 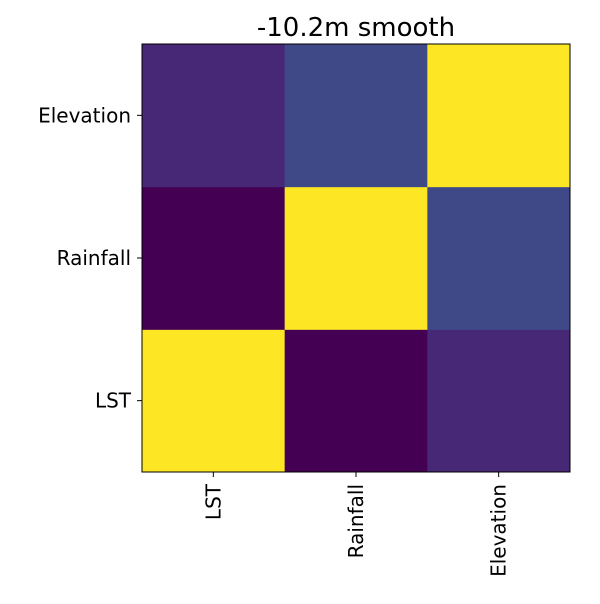 I want to click on y-tick-label: Elevation, so click(x=84, y=115).